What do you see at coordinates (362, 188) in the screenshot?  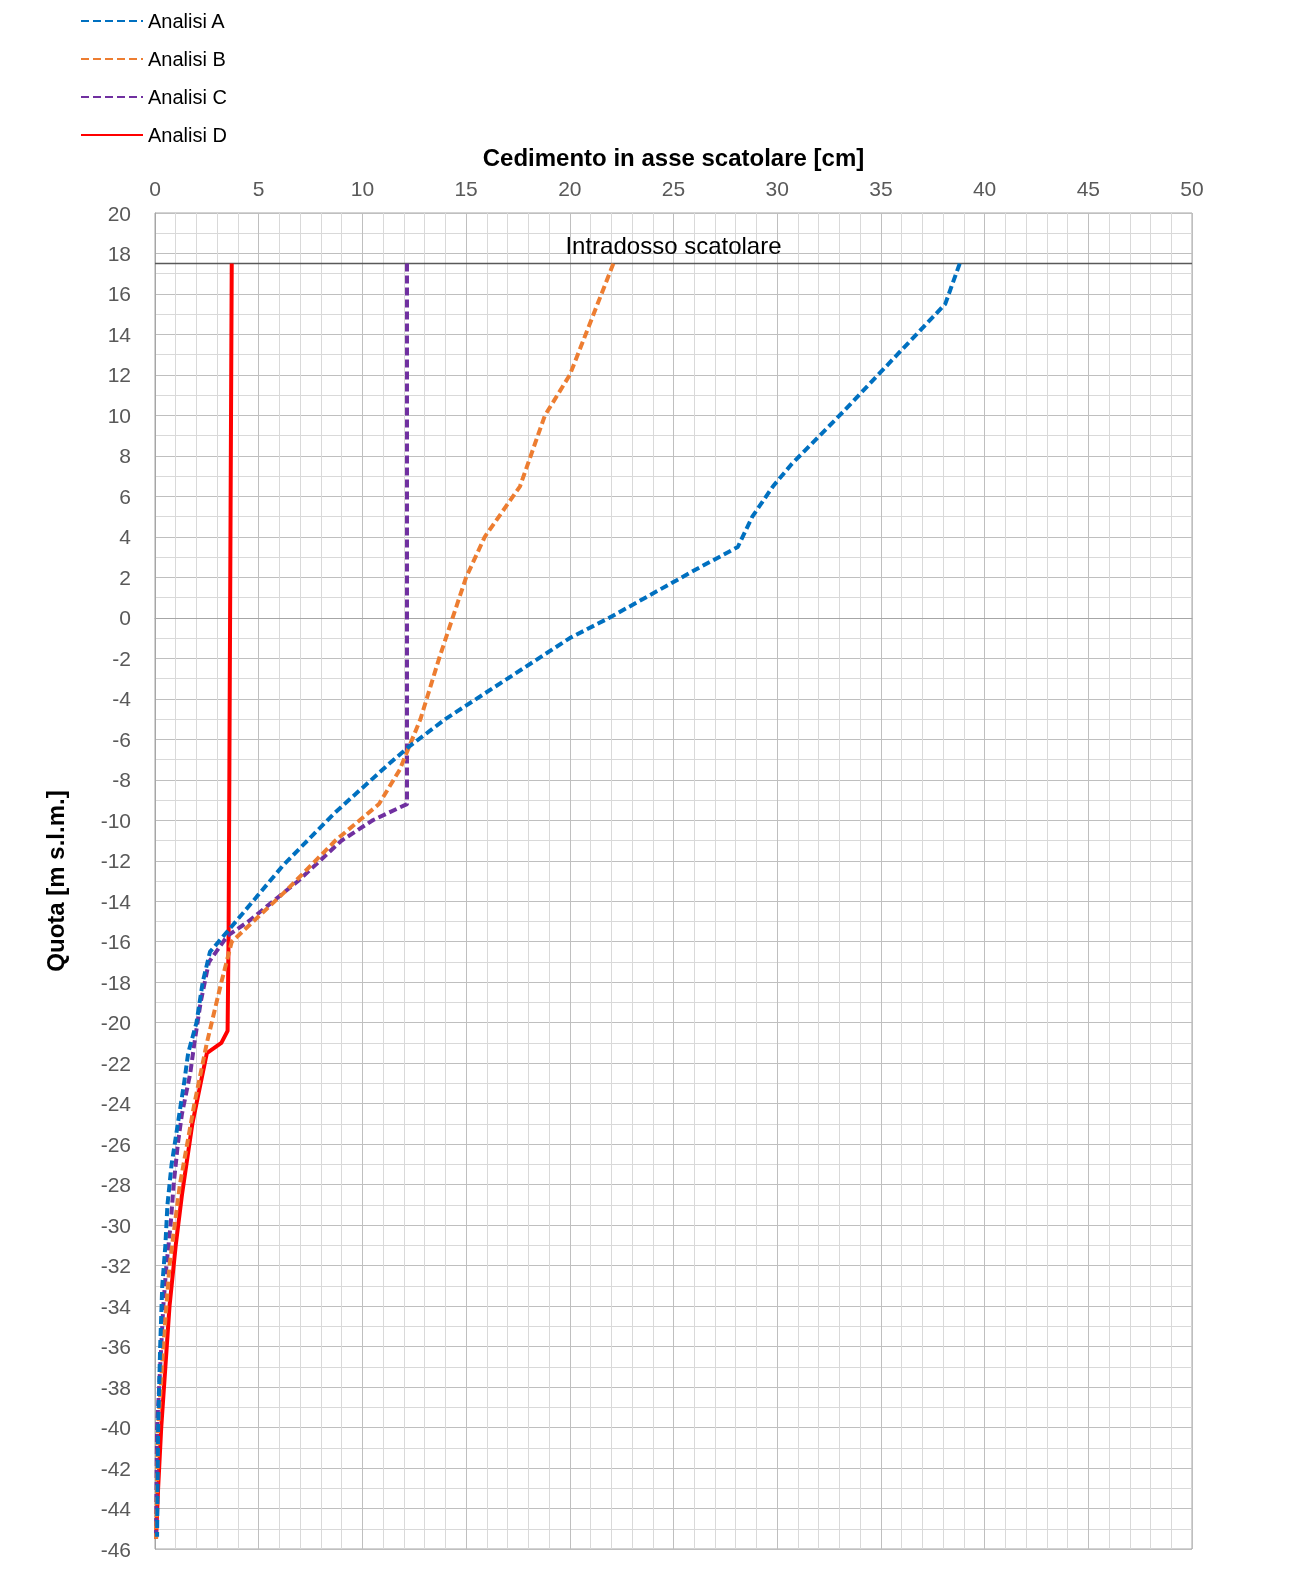 I see `x-tick-label: 10` at bounding box center [362, 188].